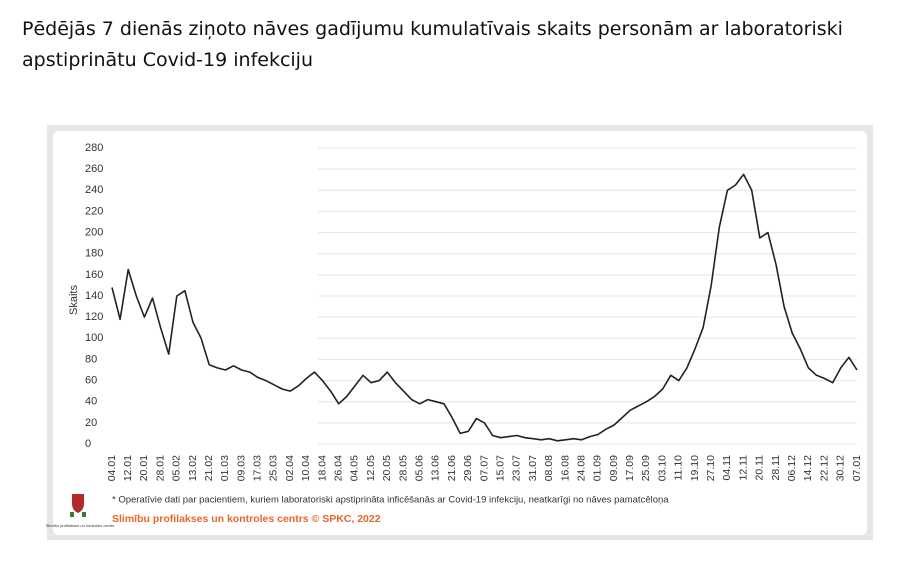 The image size is (918, 563). I want to click on x-tick-label: 11.10, so click(679, 468).